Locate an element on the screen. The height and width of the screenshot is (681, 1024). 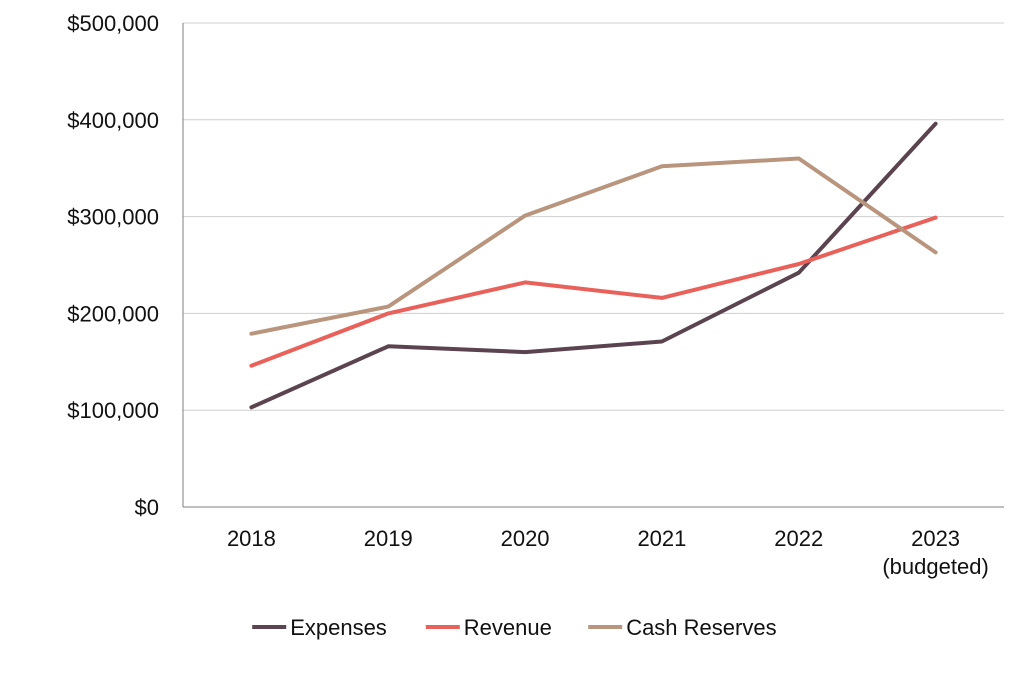
x-tick-label: 2019 is located at coordinates (388, 538).